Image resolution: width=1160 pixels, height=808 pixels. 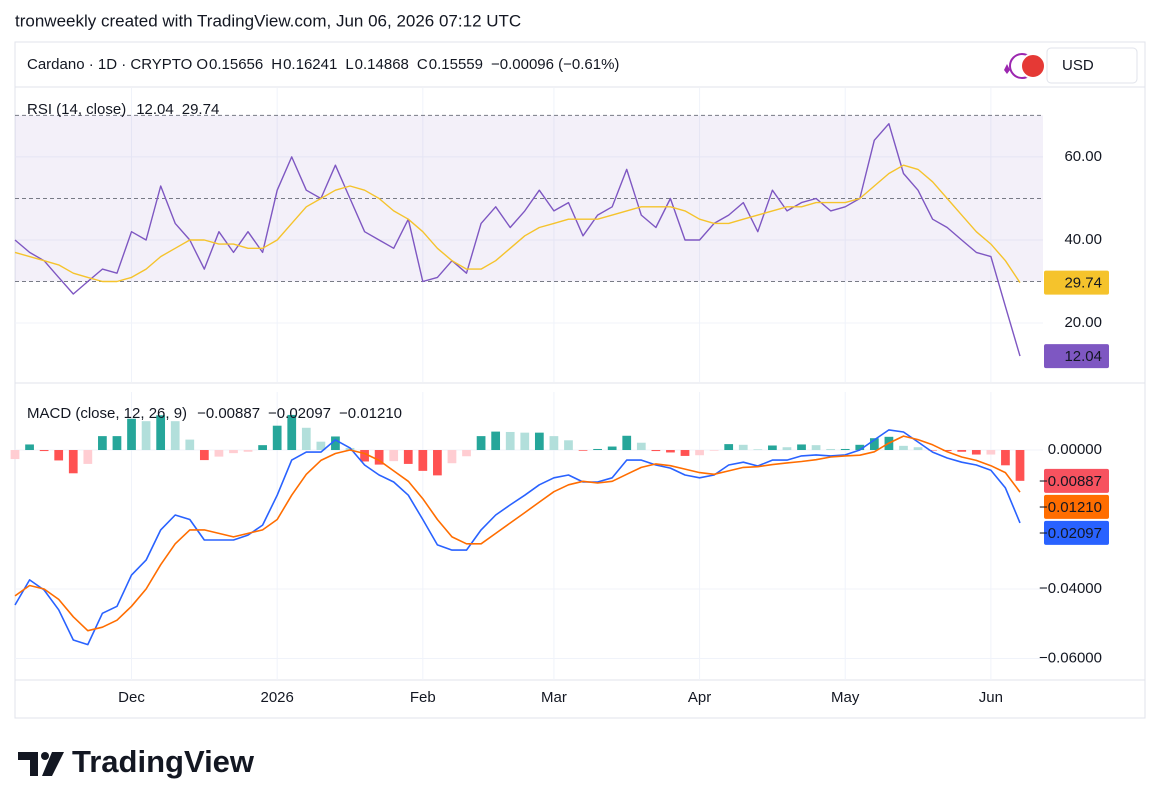 What do you see at coordinates (109, 64) in the screenshot?
I see `symbol-name: Cardano · 1D · CRYPTO` at bounding box center [109, 64].